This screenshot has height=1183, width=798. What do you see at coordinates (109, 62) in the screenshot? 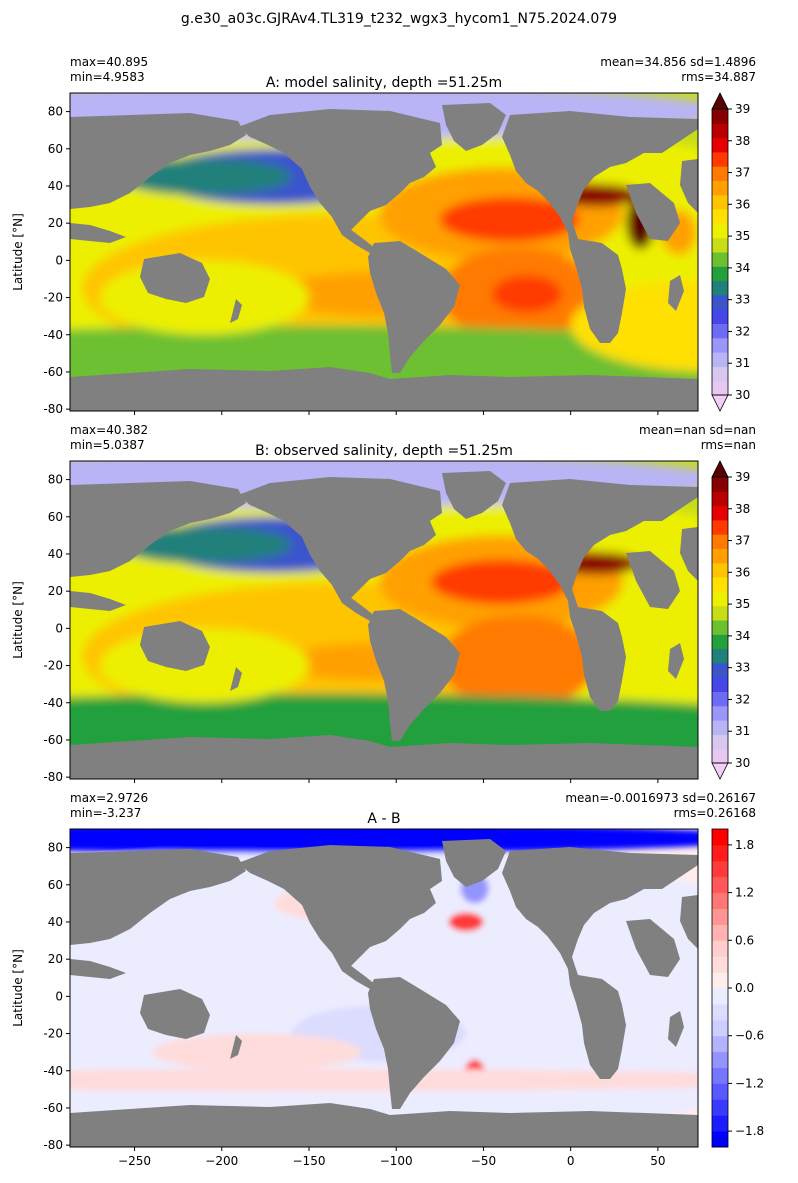
I see `stats-left: max=40.895` at bounding box center [109, 62].